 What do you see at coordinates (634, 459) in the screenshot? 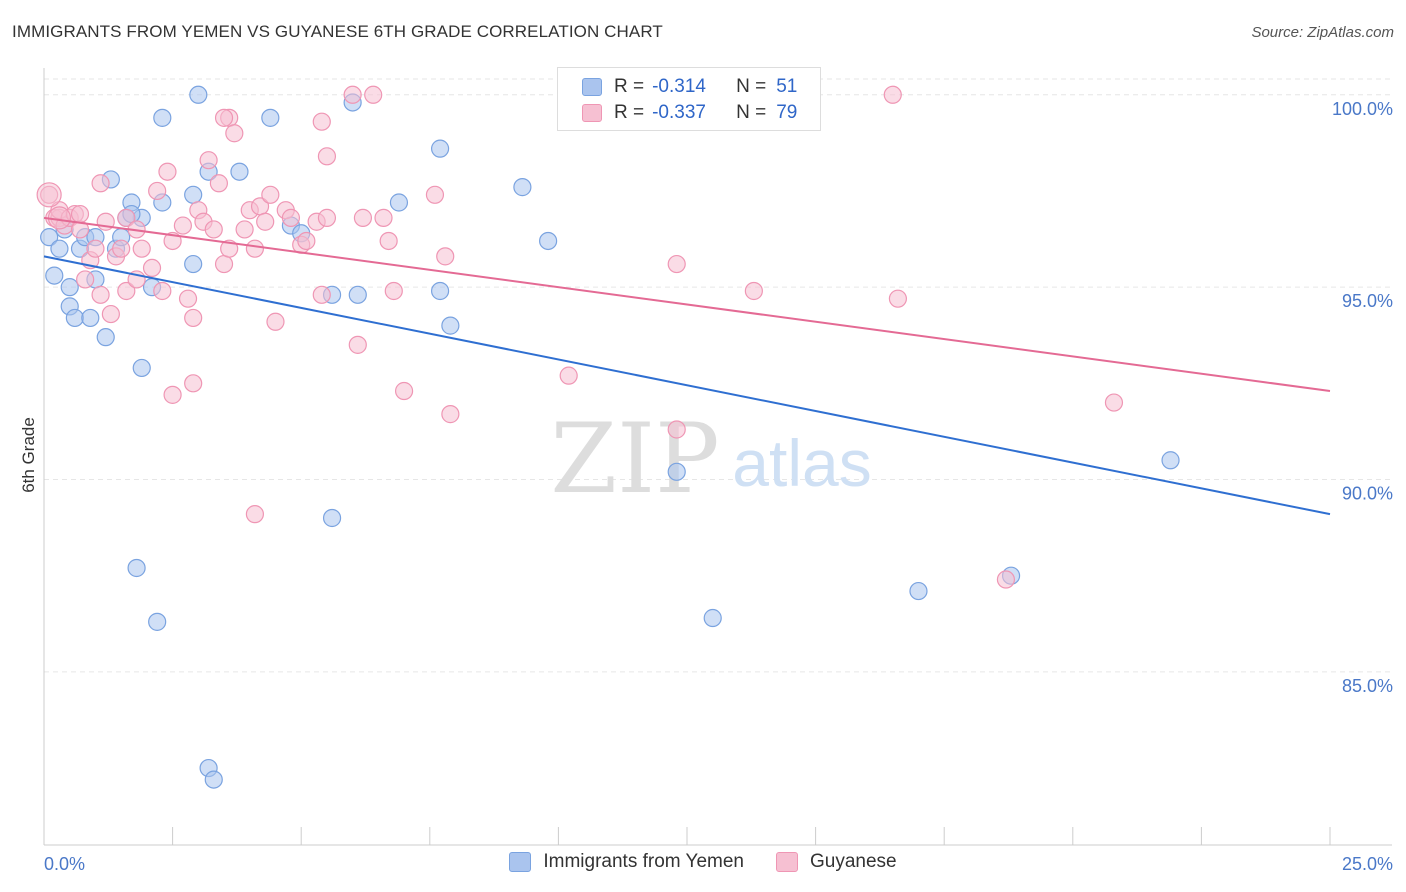
I see `watermark-zip: ZIP` at bounding box center [634, 459].